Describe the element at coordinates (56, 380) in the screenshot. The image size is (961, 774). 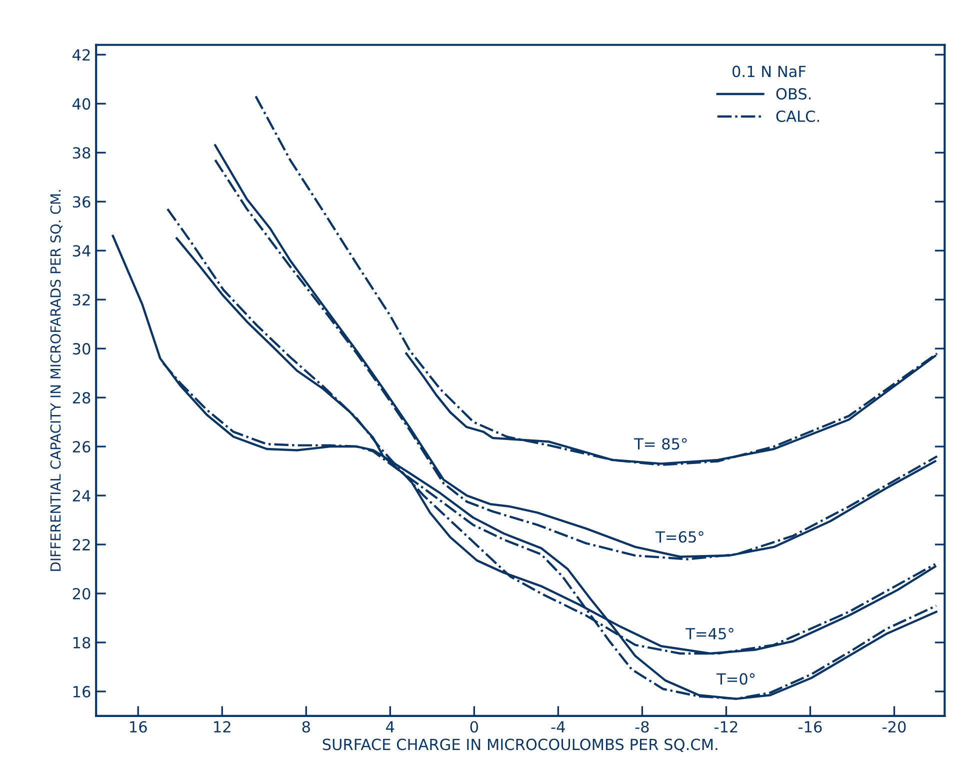
I see `y-axis-title: DIFFERENTIAL CAPACITY IN MICROFARADS PER SQ. CM.` at that location.